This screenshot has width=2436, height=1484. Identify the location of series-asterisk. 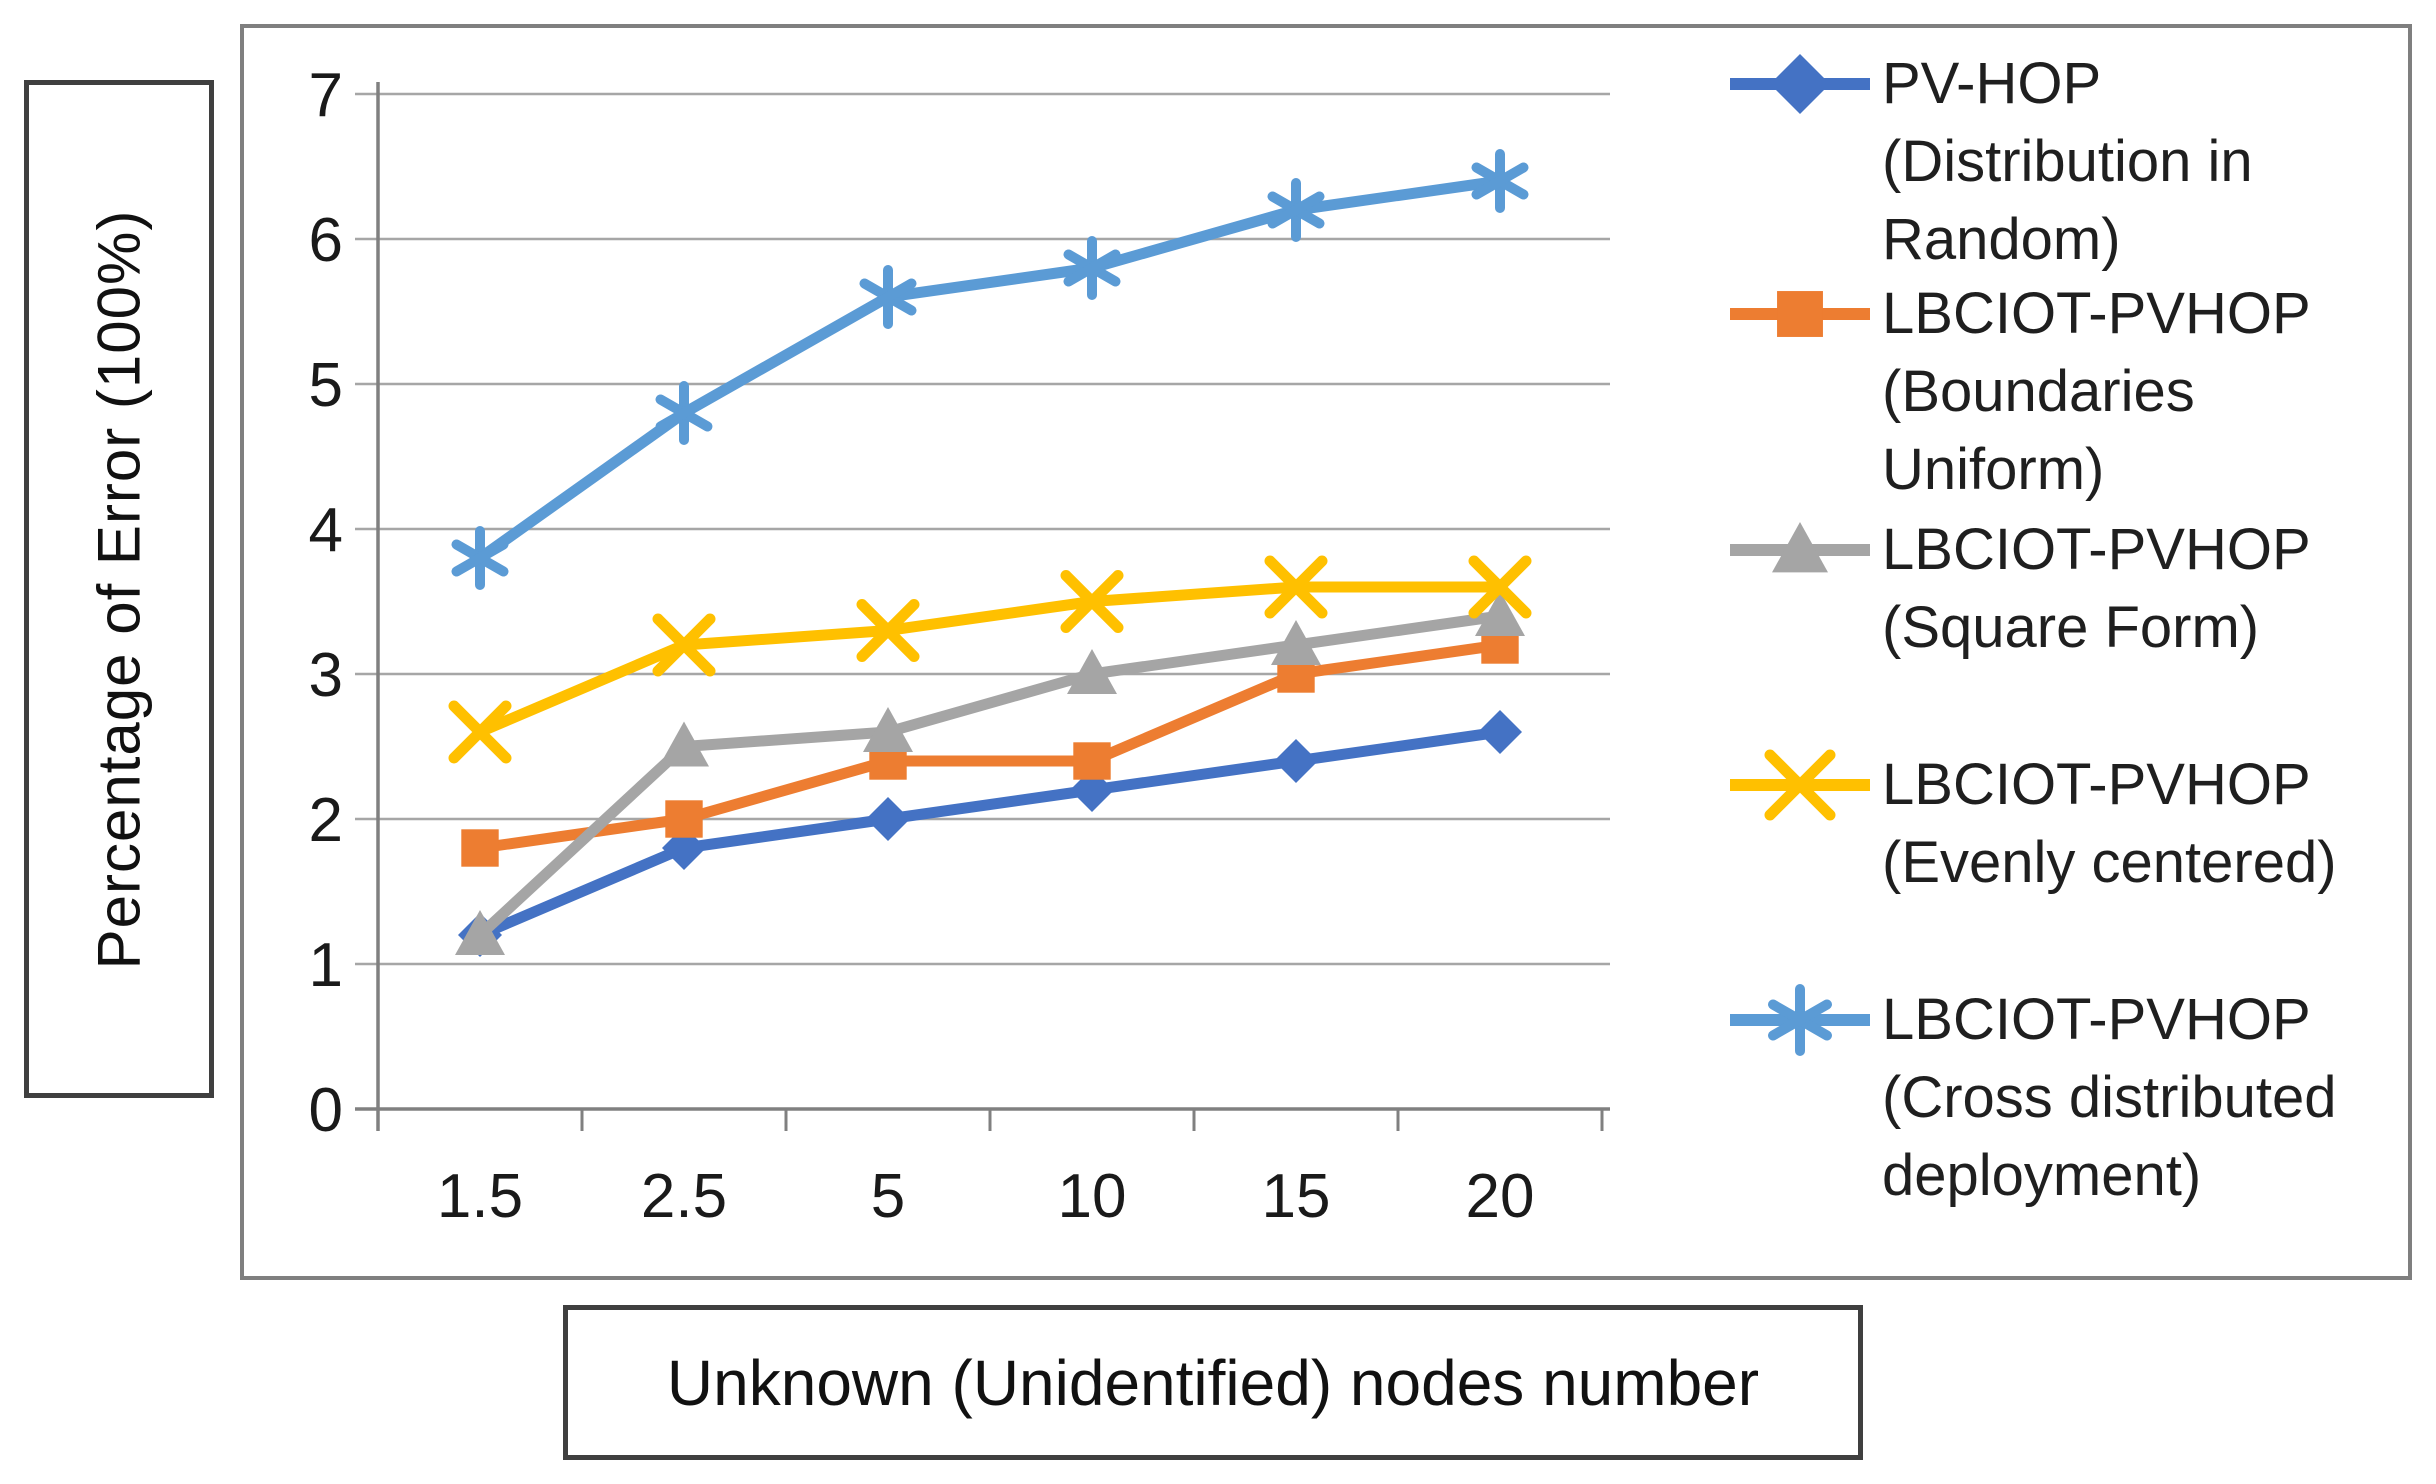
(990, 369).